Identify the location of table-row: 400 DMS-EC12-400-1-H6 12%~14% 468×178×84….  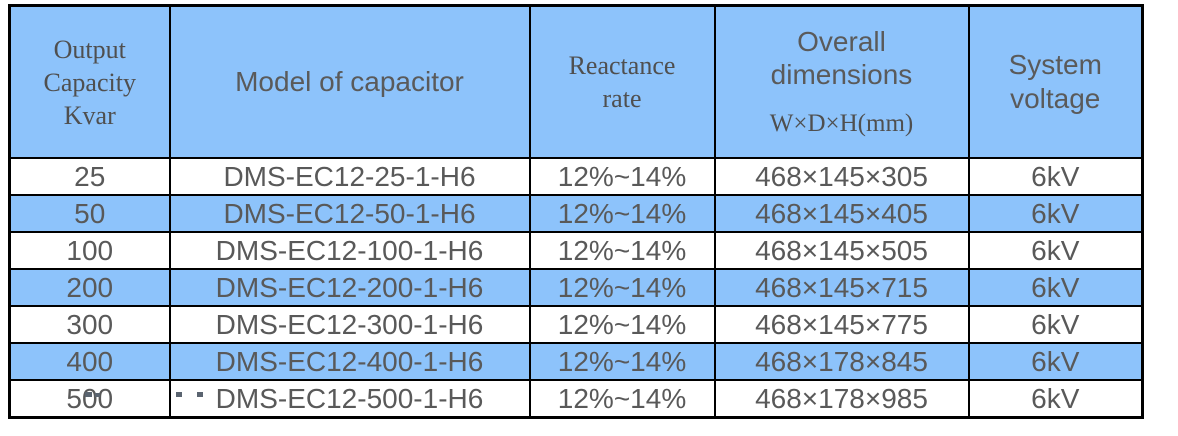
(576, 361).